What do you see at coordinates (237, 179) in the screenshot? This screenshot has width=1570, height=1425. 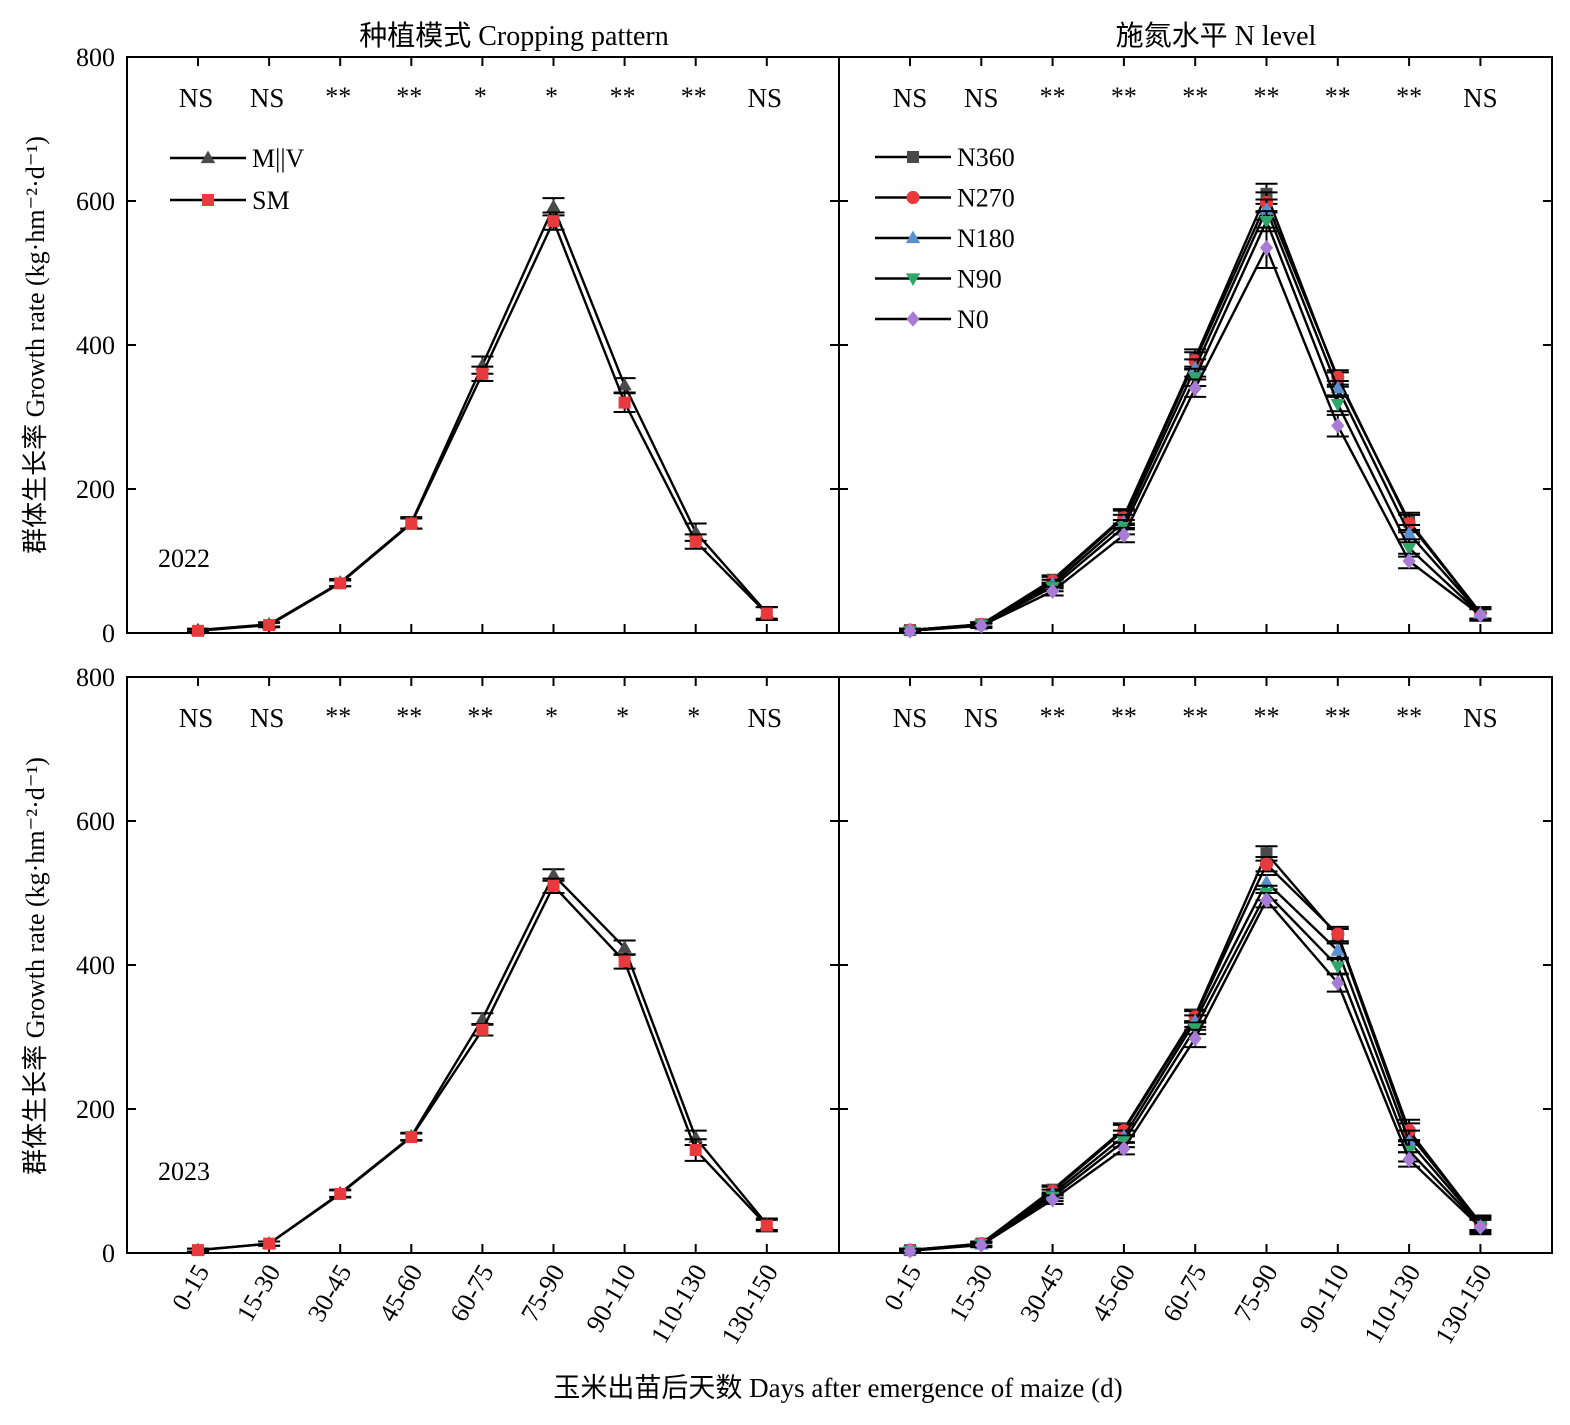 I see `legend: M||V SM` at bounding box center [237, 179].